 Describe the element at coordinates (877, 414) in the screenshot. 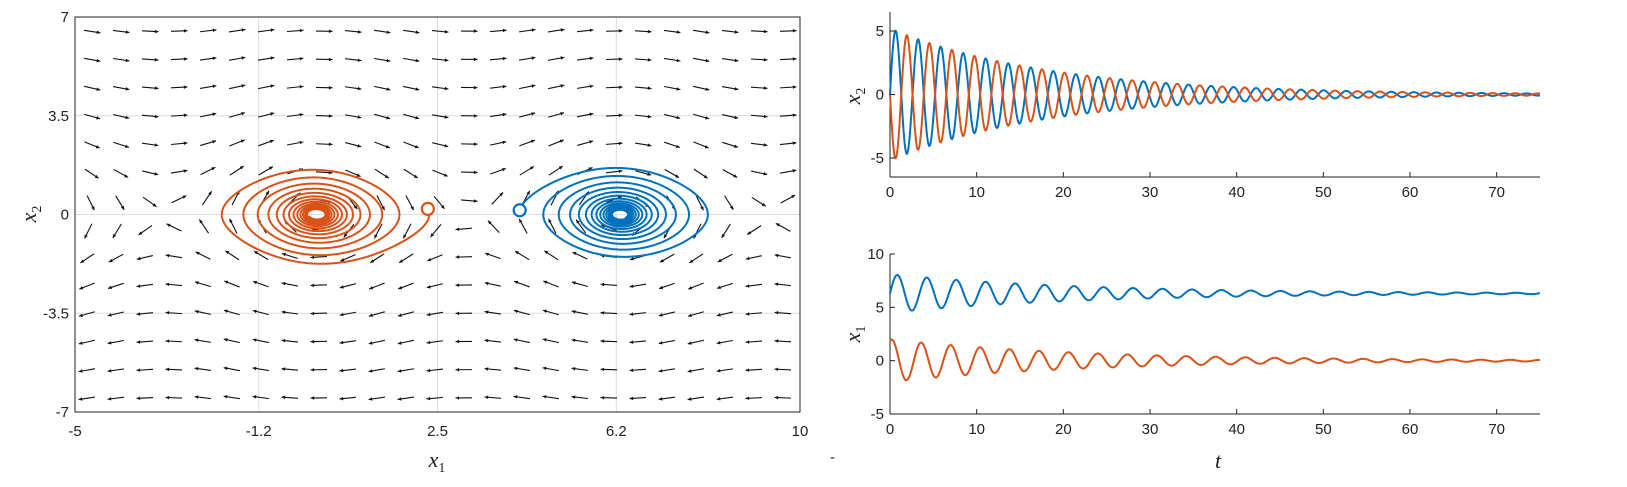

I see `y-tick-label: -5` at that location.